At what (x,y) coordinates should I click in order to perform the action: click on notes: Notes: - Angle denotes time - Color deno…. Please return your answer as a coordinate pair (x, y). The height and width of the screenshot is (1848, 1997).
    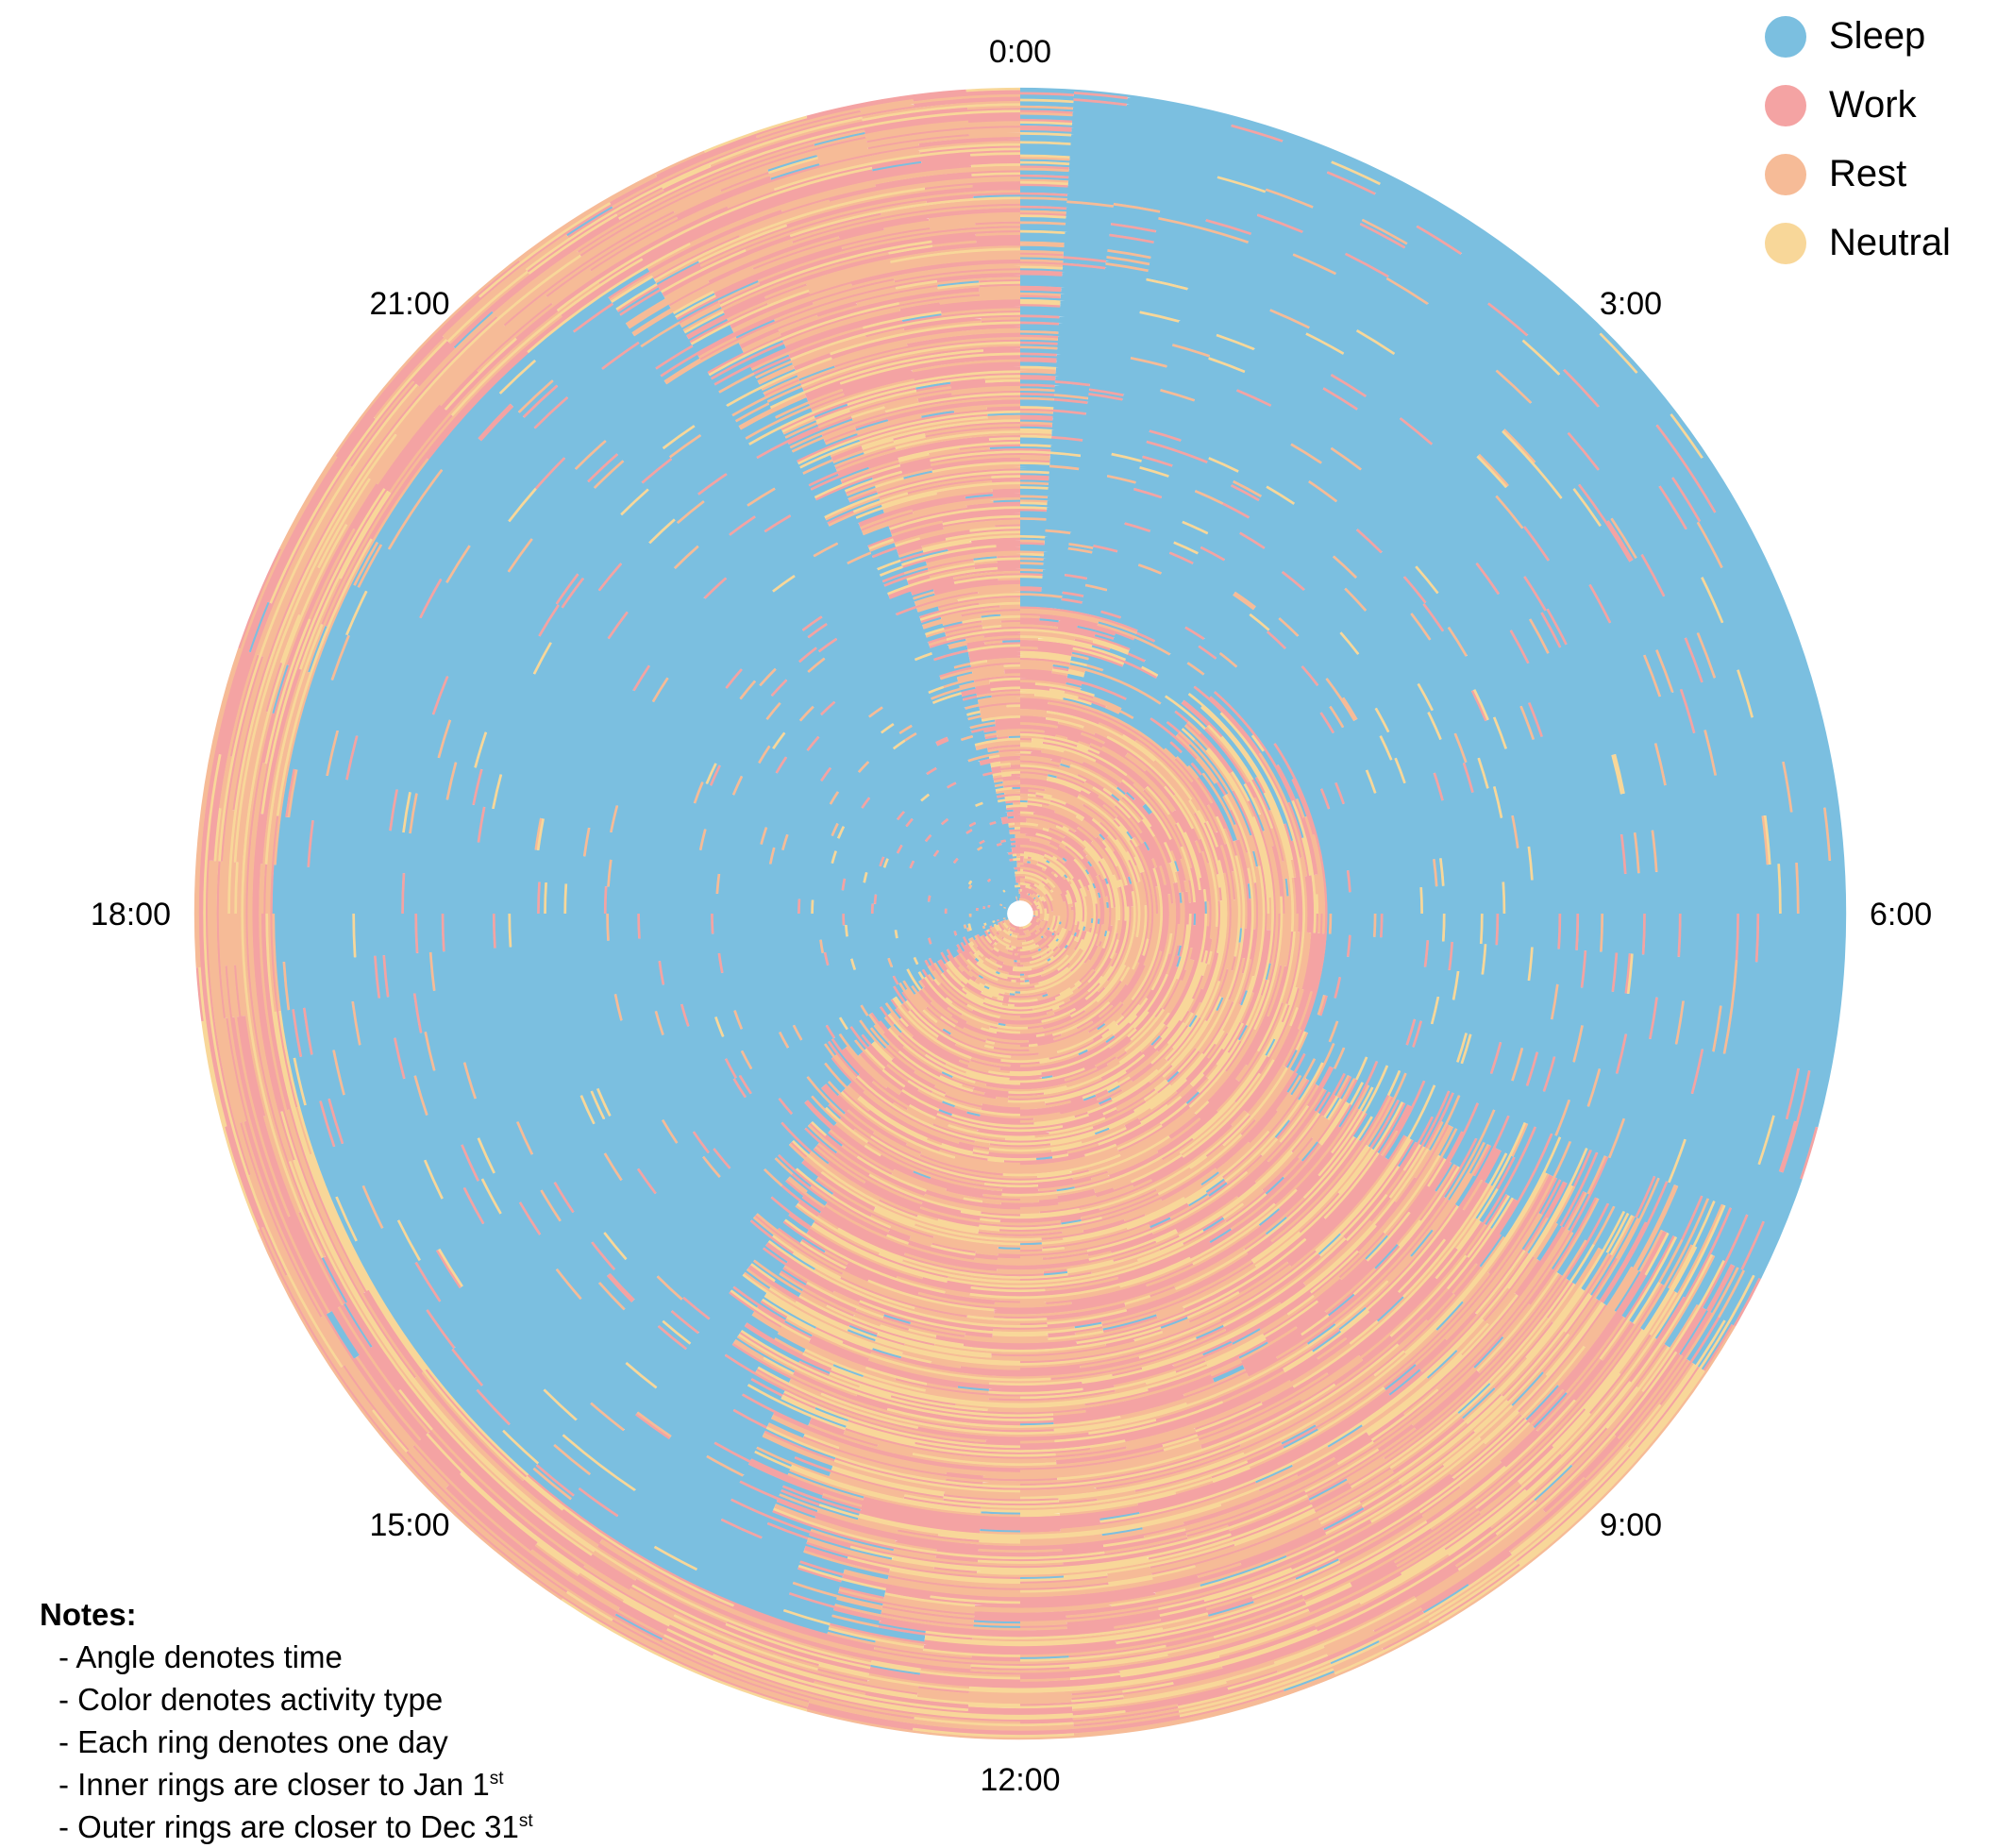
    Looking at the image, I should click on (286, 1720).